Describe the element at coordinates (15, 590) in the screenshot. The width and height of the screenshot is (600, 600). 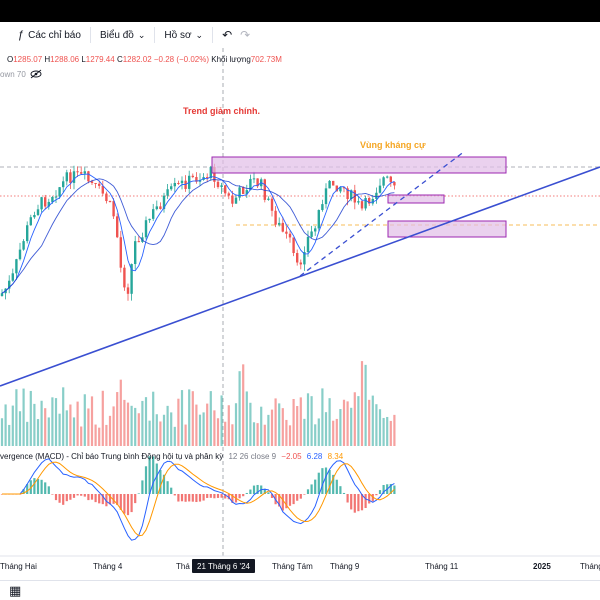
I see `calendar-icon: ▦` at that location.